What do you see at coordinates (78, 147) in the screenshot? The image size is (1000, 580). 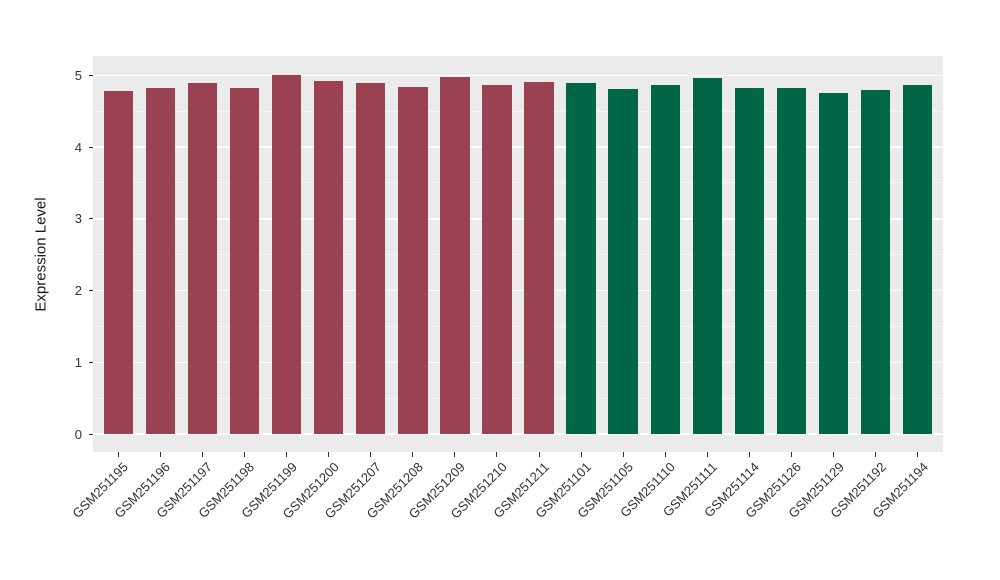 I see `y-tick-label: 4` at bounding box center [78, 147].